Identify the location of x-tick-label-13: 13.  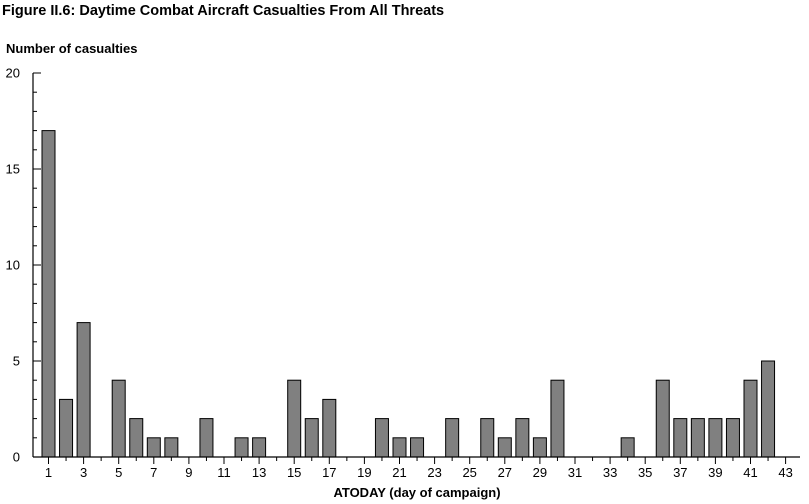
(259, 472).